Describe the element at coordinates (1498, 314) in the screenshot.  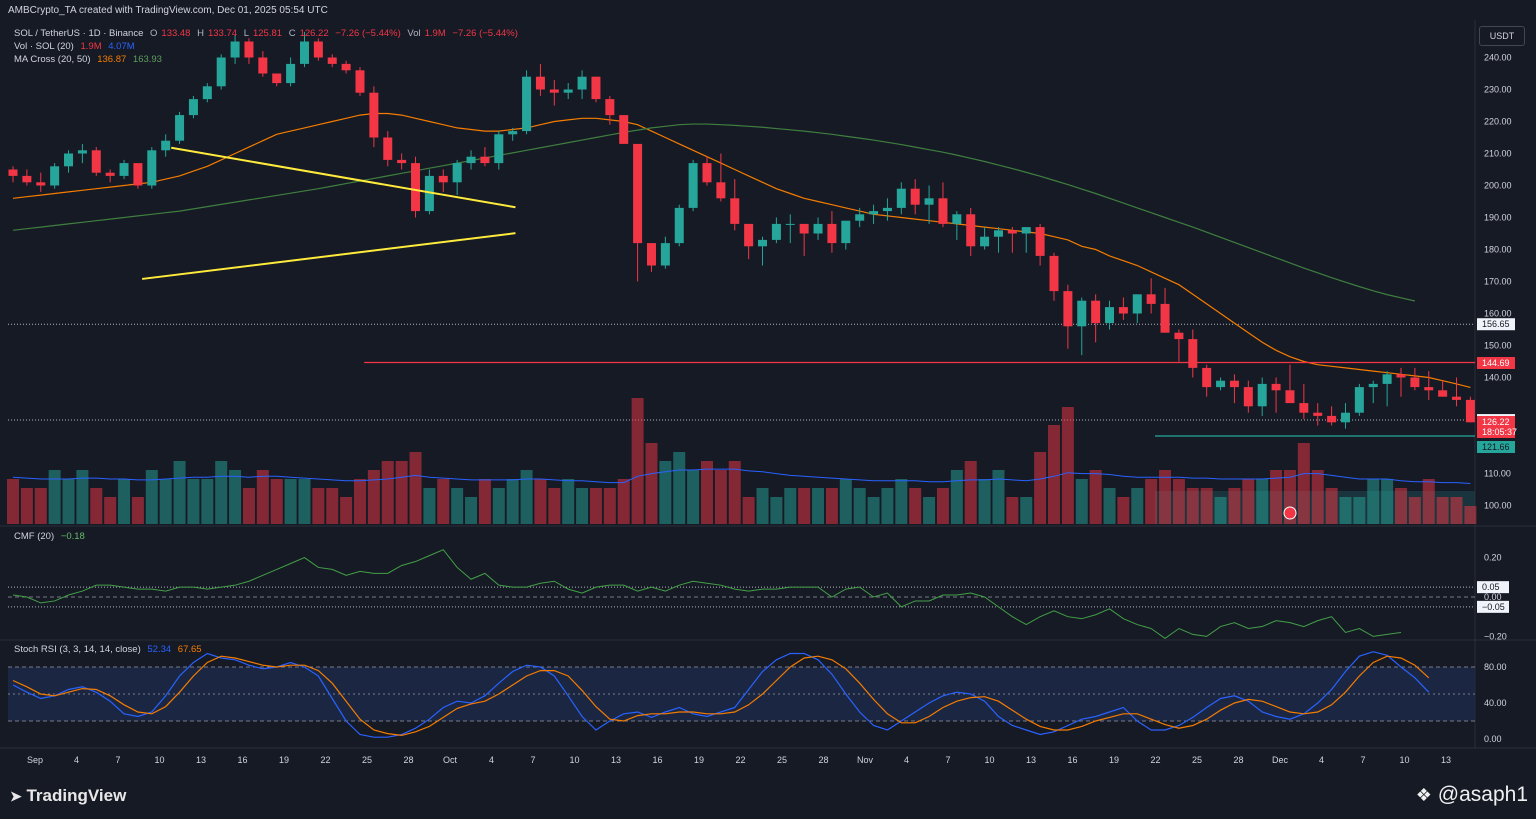
I see `price-tick-label: 160.00` at that location.